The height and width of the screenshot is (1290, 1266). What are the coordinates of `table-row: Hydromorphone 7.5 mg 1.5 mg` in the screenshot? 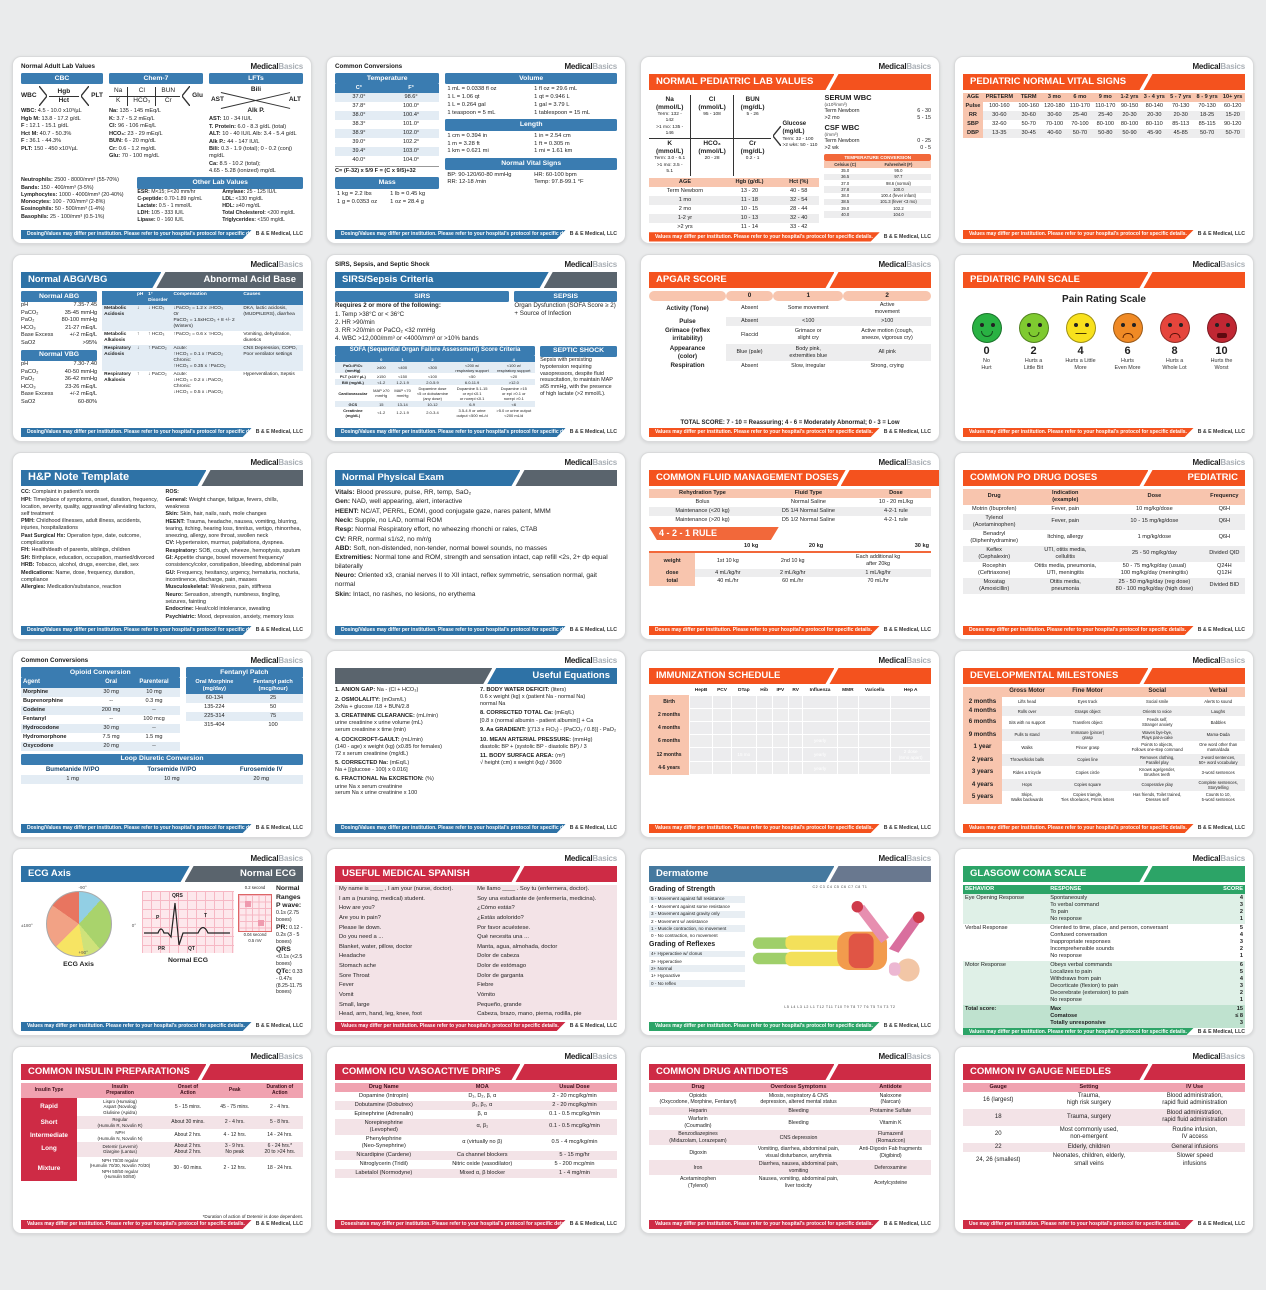 It's located at (100, 737).